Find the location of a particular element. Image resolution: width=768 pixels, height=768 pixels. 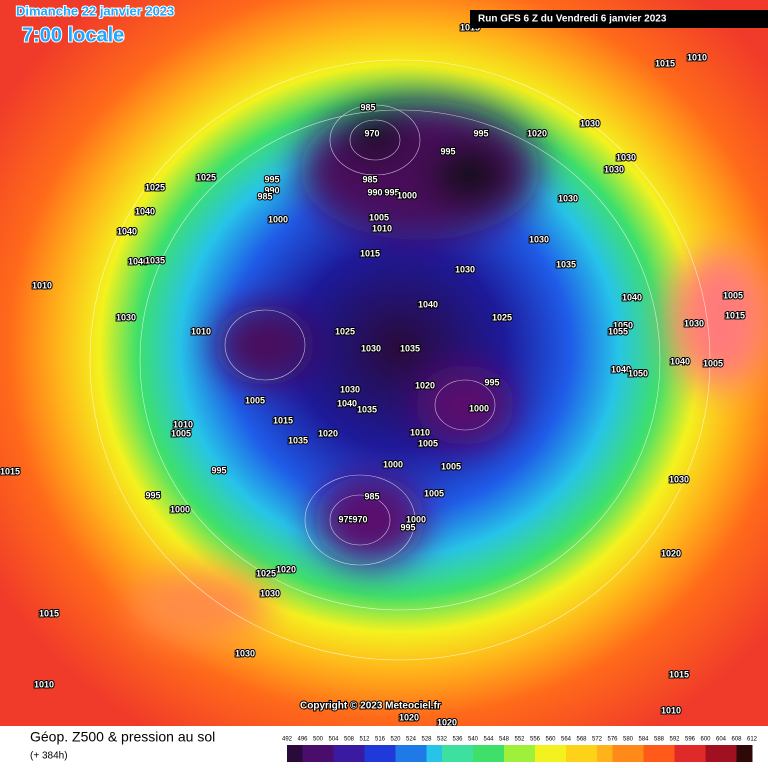

pressure-label: 975 is located at coordinates (345, 519).